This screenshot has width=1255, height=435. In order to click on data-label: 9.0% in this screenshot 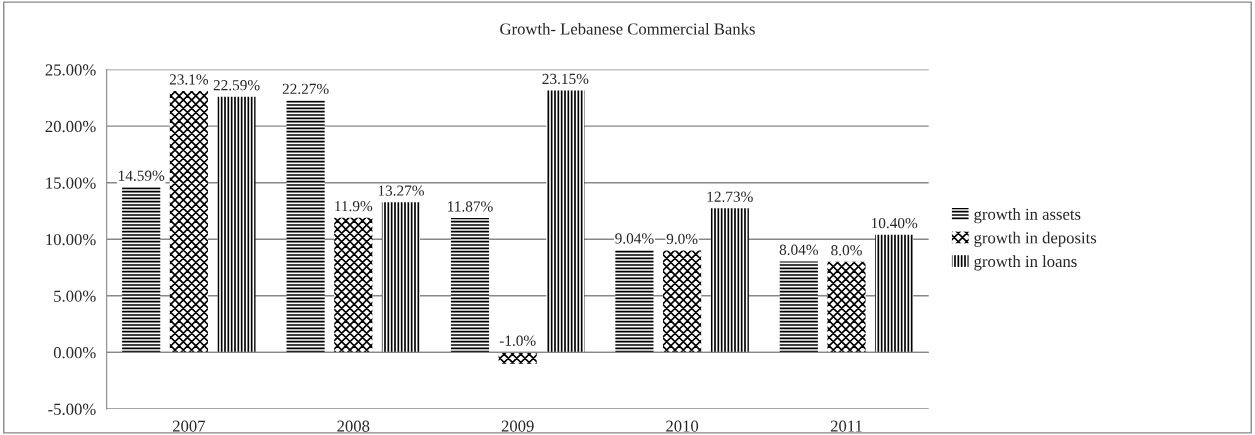, I will do `click(682, 239)`.